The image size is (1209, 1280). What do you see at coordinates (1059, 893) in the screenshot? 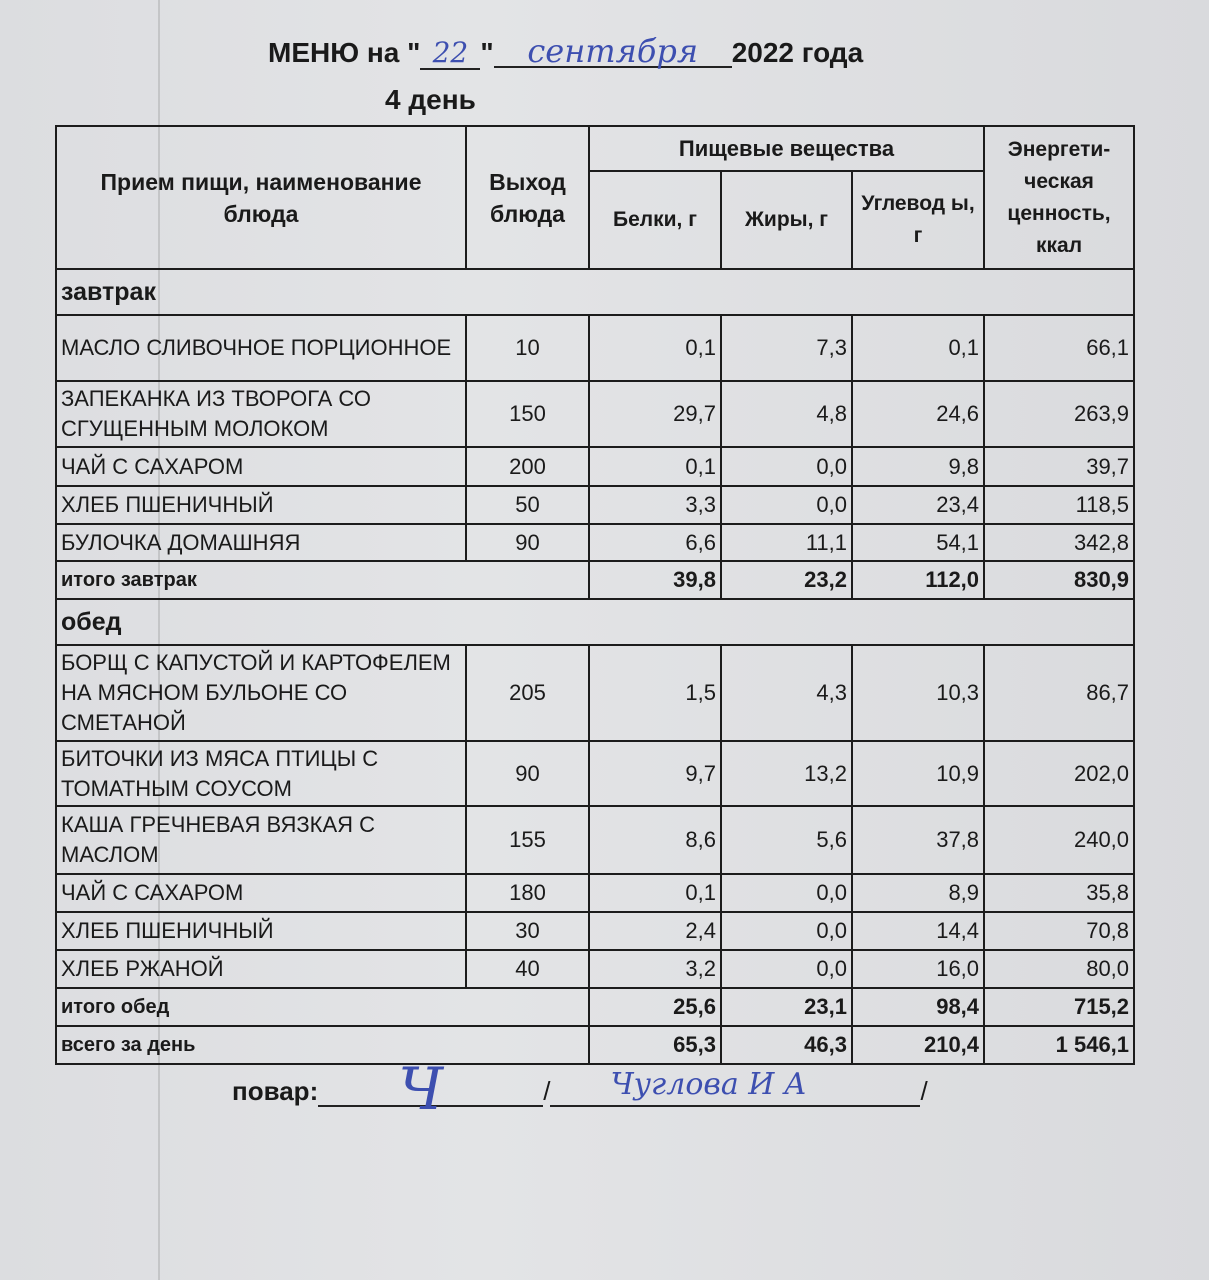
I see `dish-energy: 35,8` at bounding box center [1059, 893].